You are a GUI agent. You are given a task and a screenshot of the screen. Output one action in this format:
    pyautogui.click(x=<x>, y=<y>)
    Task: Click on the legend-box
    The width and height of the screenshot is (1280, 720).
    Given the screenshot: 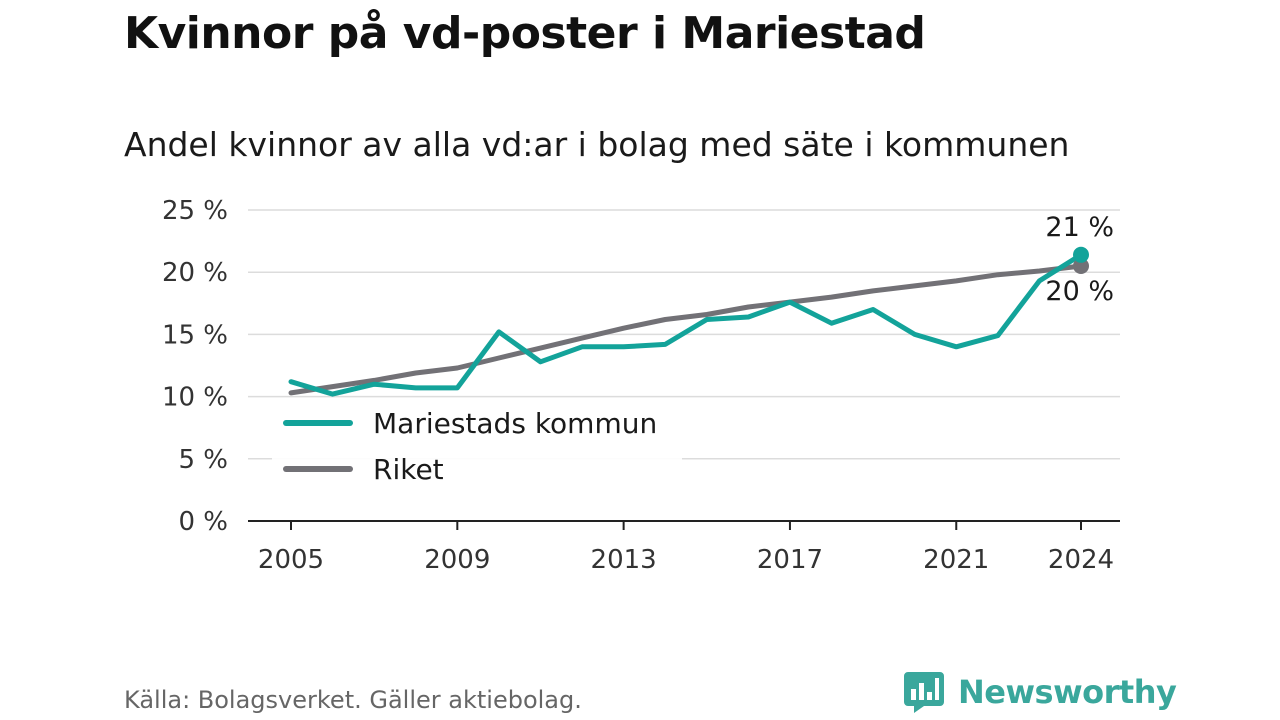 What is the action you would take?
    pyautogui.click(x=477, y=446)
    